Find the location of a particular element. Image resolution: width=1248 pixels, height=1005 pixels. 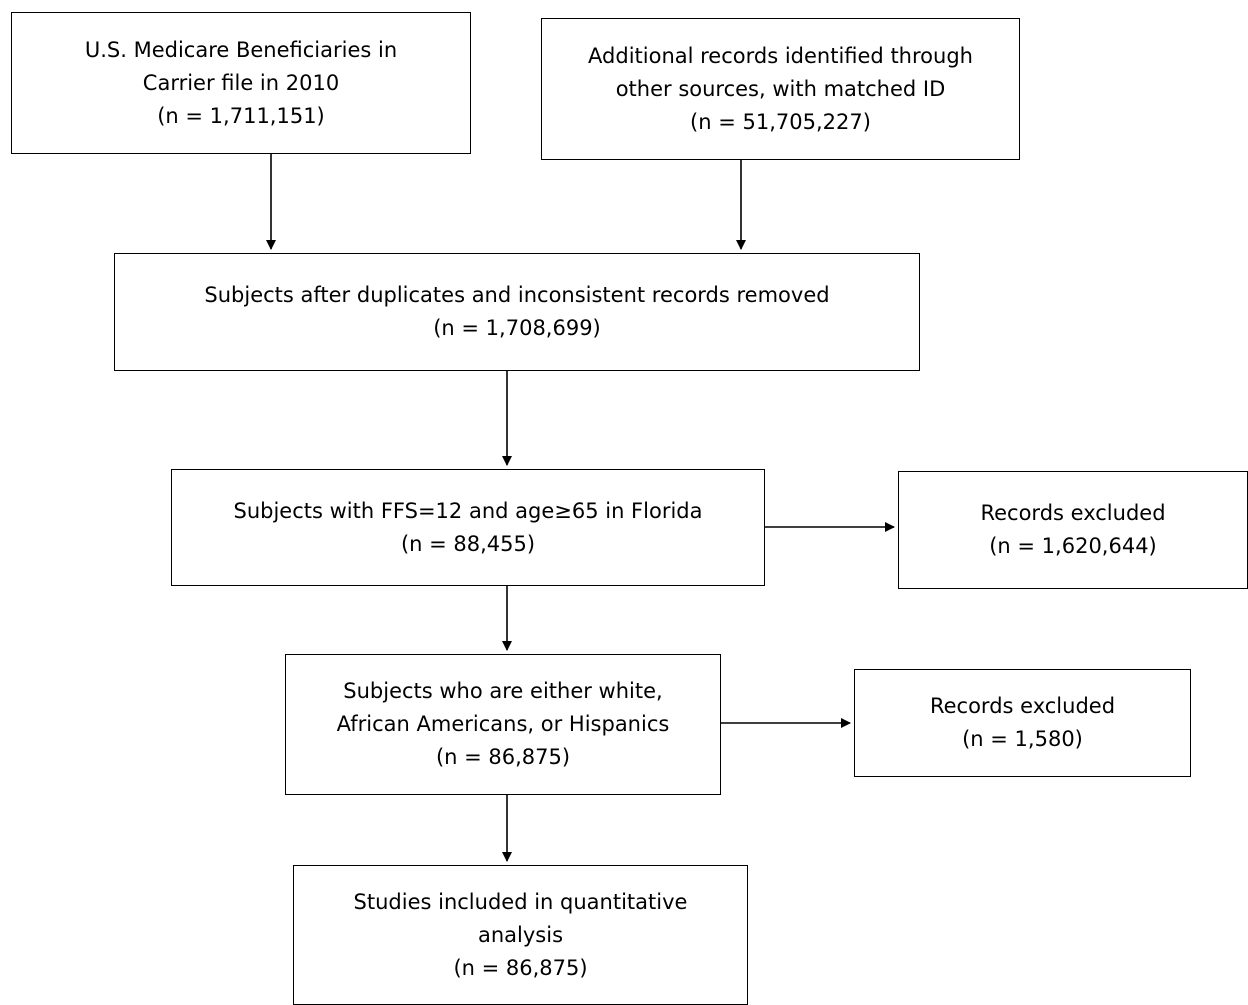

excluded-2-count: (n = 1,580) is located at coordinates (1022, 739).